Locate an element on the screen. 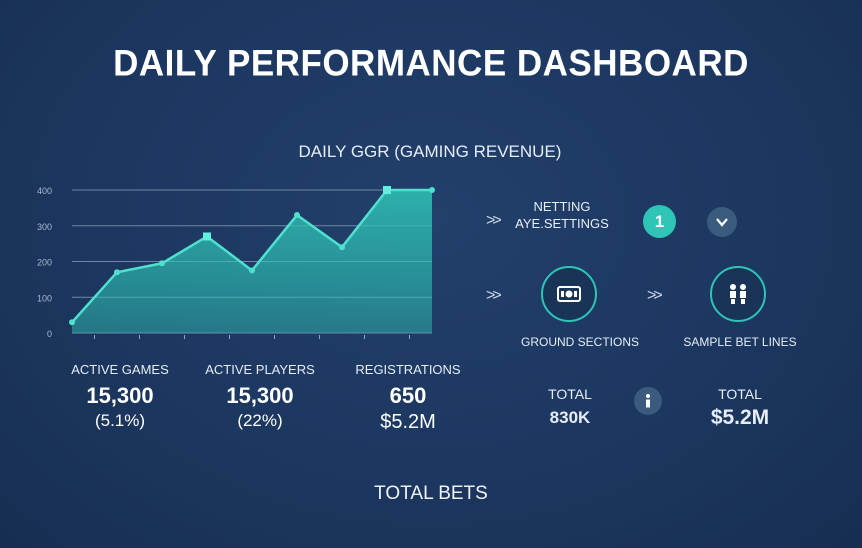  y-tick-label: 100 is located at coordinates (44, 298).